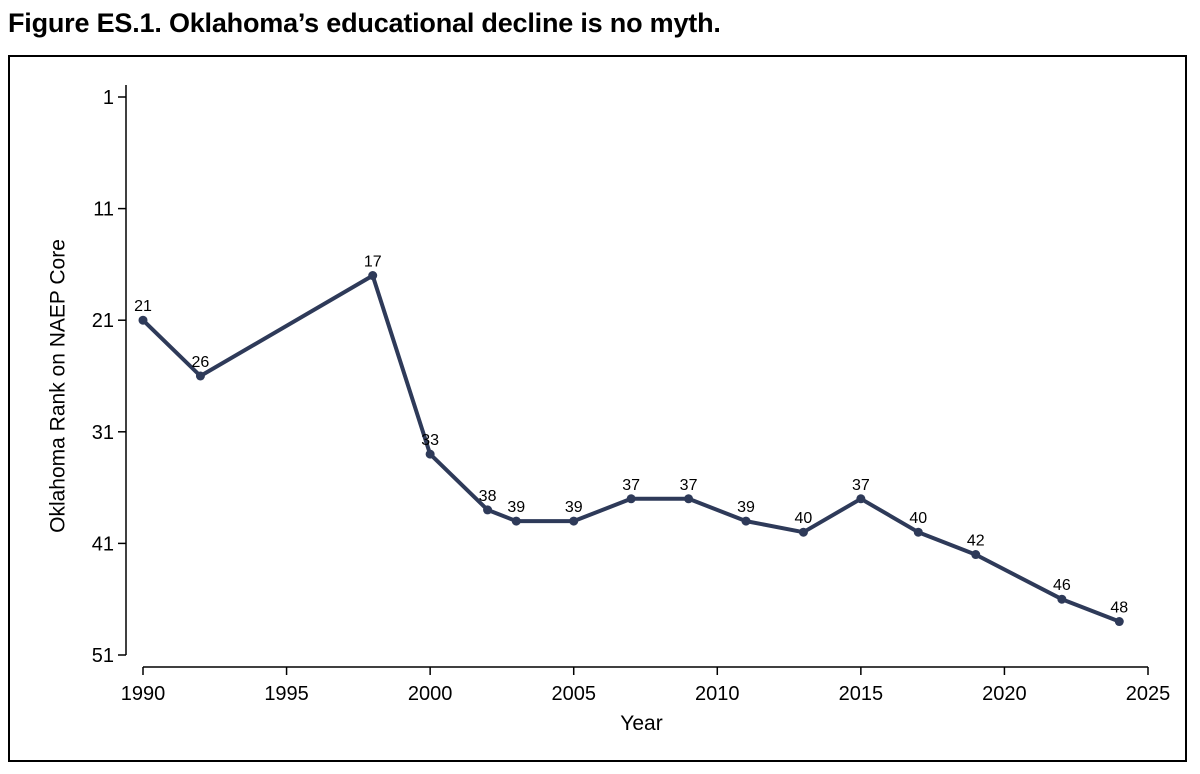 Image resolution: width=1200 pixels, height=774 pixels. Describe the element at coordinates (573, 694) in the screenshot. I see `x-tick-label: 2005` at that location.